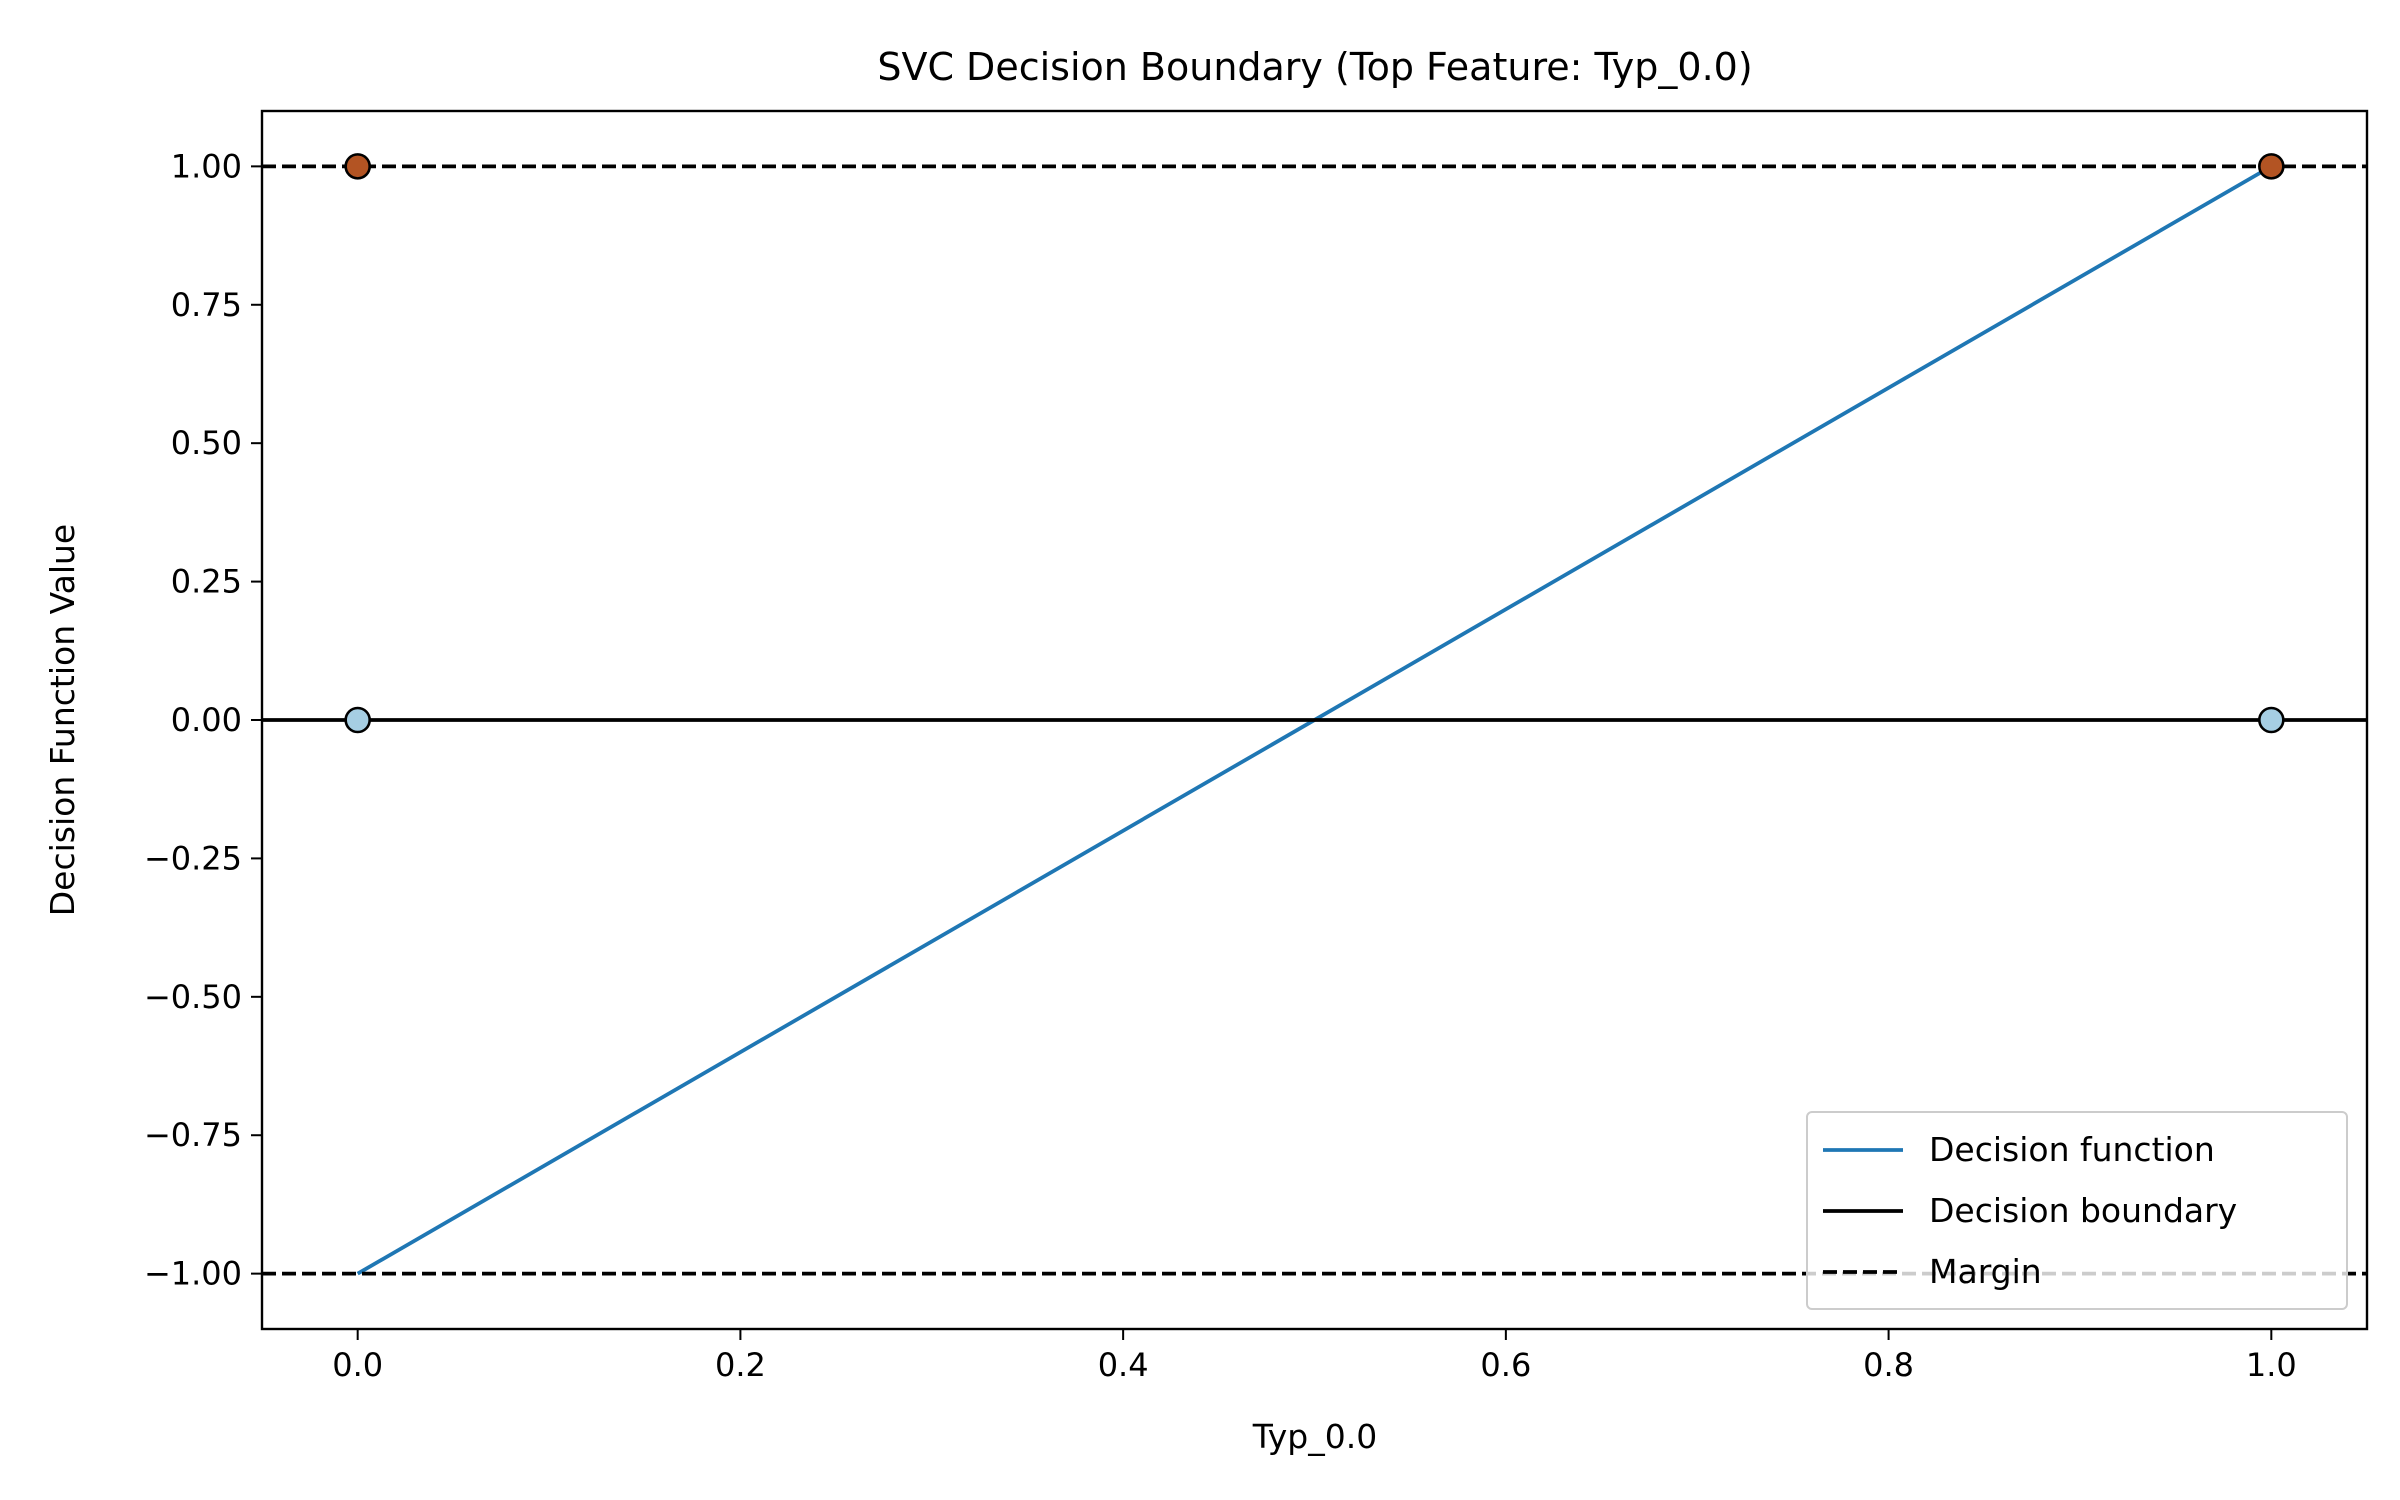 The image size is (2400, 1500). Describe the element at coordinates (2072, 1149) in the screenshot. I see `legend-entry-decision-function-label: Decision function` at that location.